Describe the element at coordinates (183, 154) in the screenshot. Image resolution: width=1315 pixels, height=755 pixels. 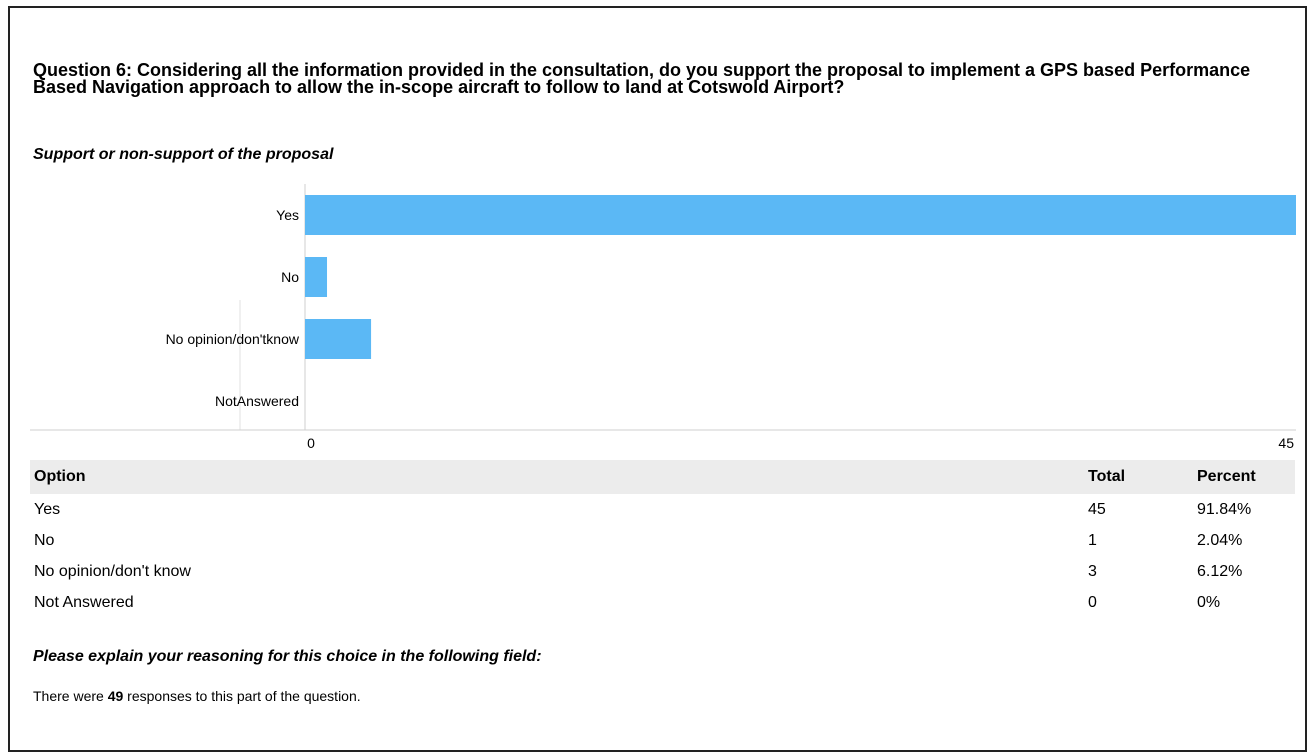
I see `chart-subtitle: Support or non-support of the proposal` at that location.